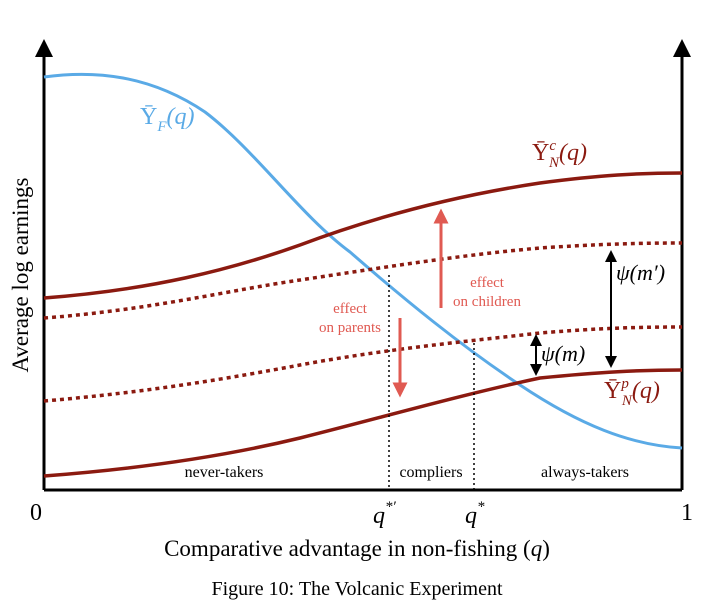  Describe the element at coordinates (585, 472) in the screenshot. I see `region-always-takers: always-takers` at that location.